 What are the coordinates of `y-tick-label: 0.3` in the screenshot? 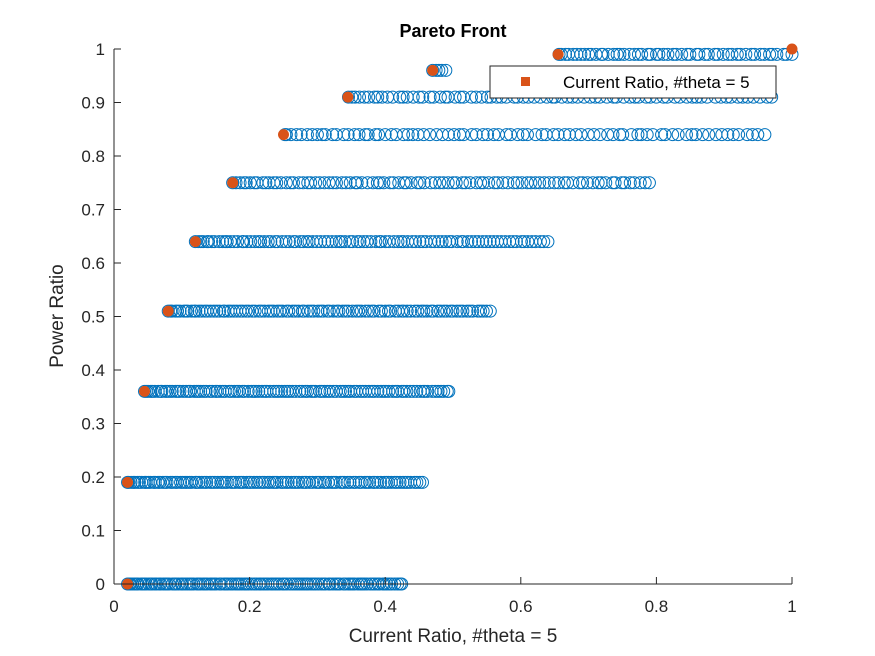 It's located at (93, 424).